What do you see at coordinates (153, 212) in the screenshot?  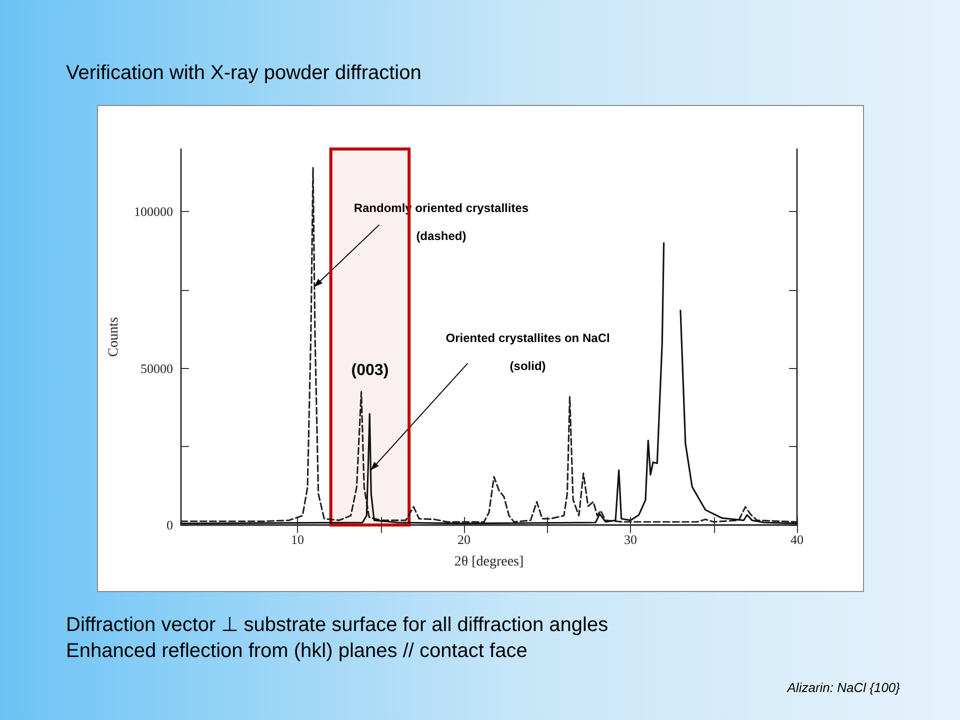 I see `y-tick-label: 100000` at bounding box center [153, 212].